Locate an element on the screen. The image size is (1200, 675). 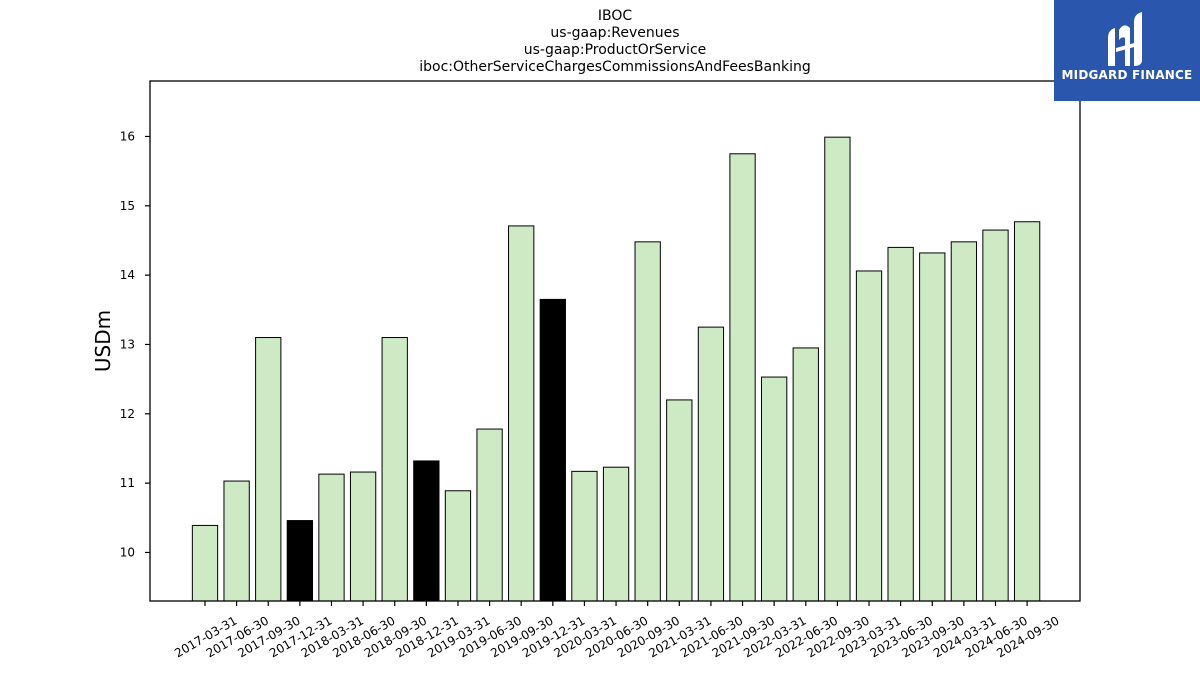
brand-logo: MIDGARD FINANCE is located at coordinates (1127, 50).